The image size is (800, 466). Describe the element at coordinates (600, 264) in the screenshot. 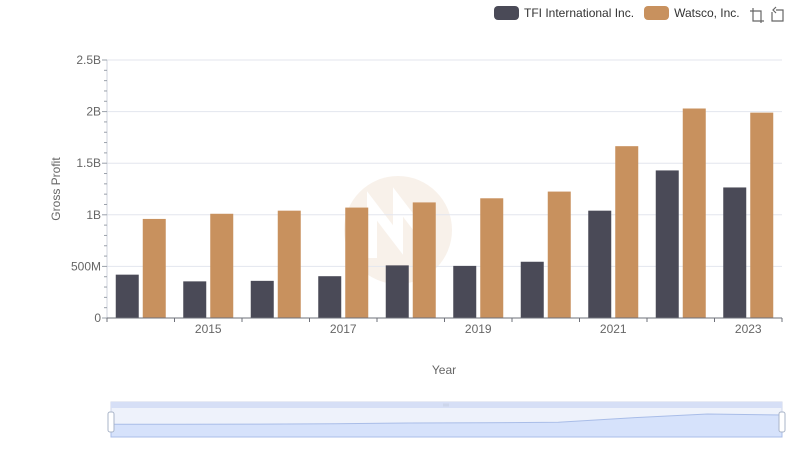

I see `bar-tfi-2021` at that location.